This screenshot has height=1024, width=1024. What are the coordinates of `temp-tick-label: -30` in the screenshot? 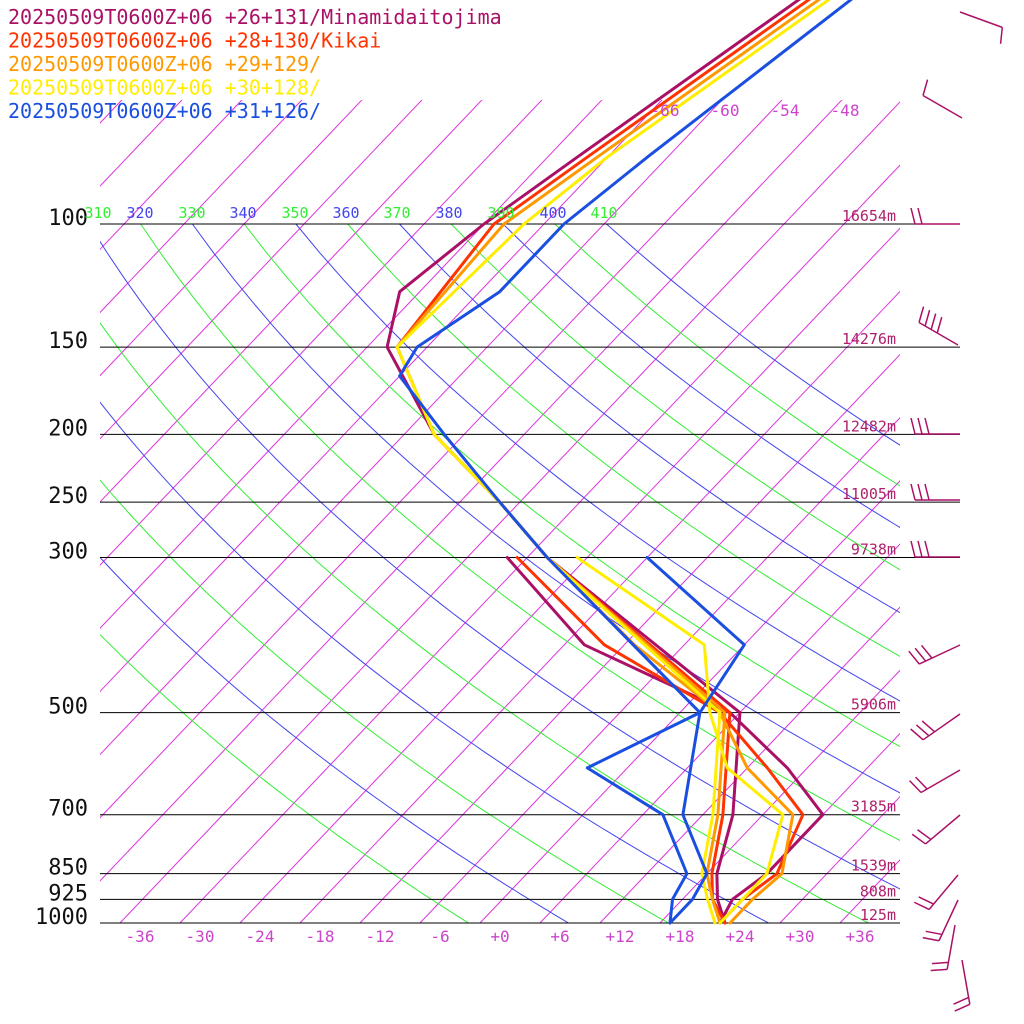 It's located at (200, 936).